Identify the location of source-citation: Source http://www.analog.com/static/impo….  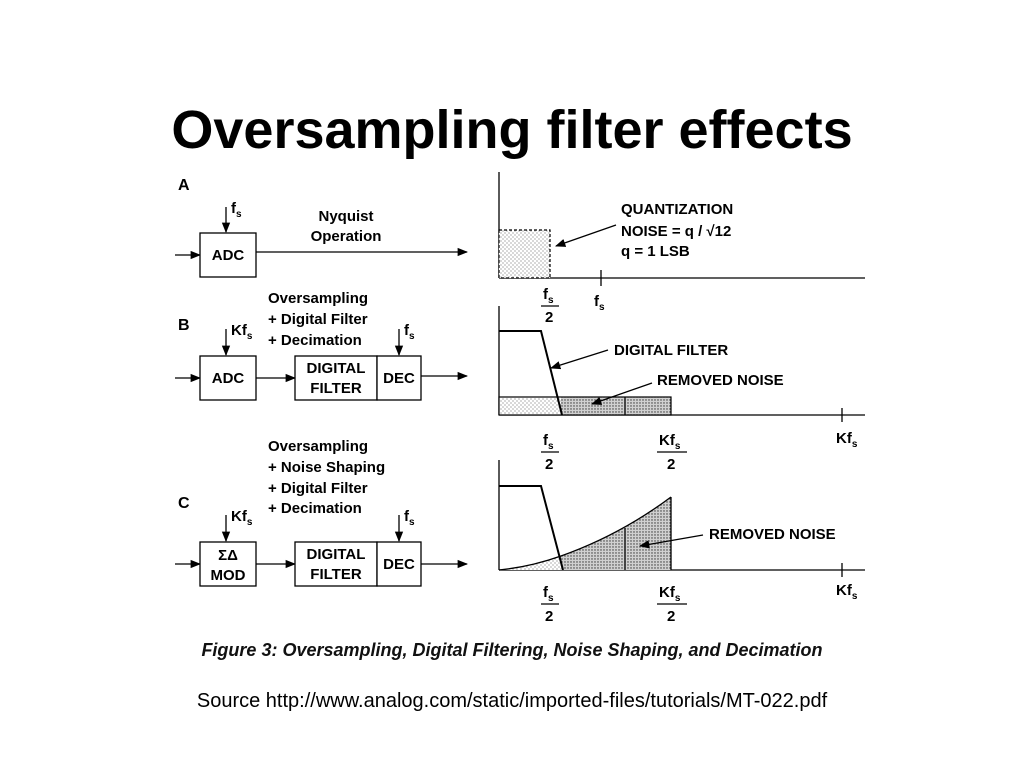
(512, 701).